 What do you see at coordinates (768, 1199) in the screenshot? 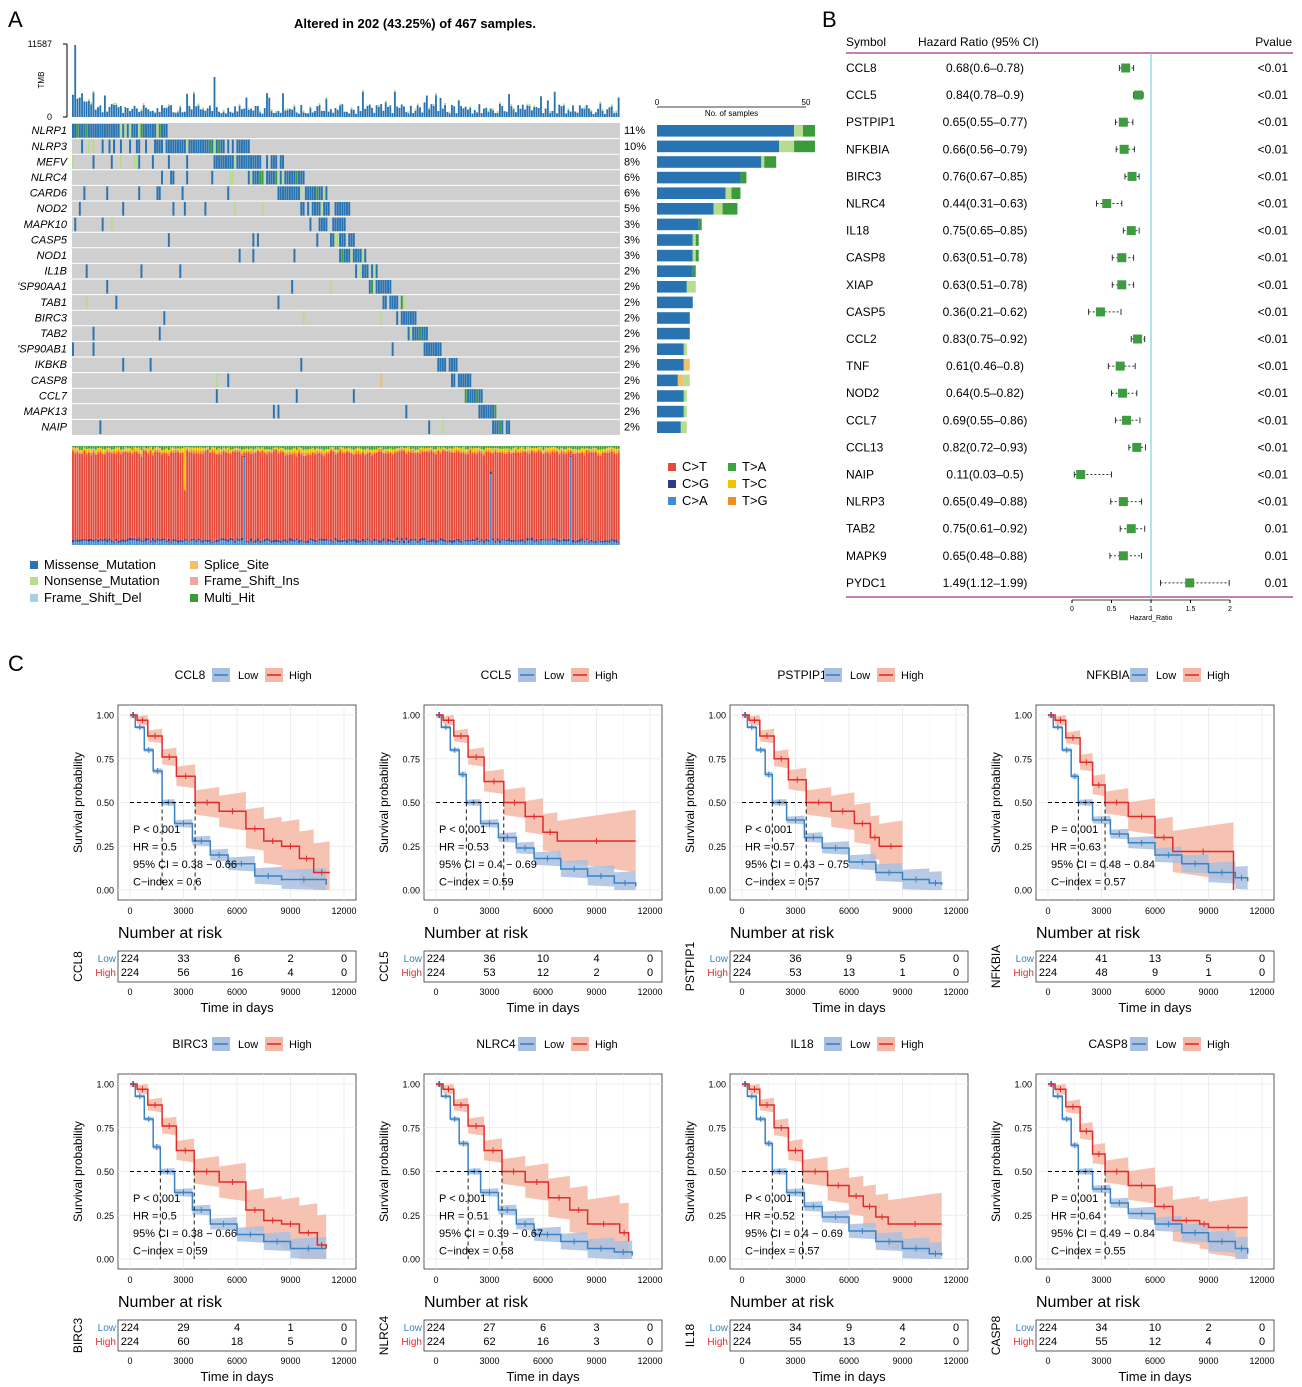
I see `km-stat-text: P < 0.001` at bounding box center [768, 1199].